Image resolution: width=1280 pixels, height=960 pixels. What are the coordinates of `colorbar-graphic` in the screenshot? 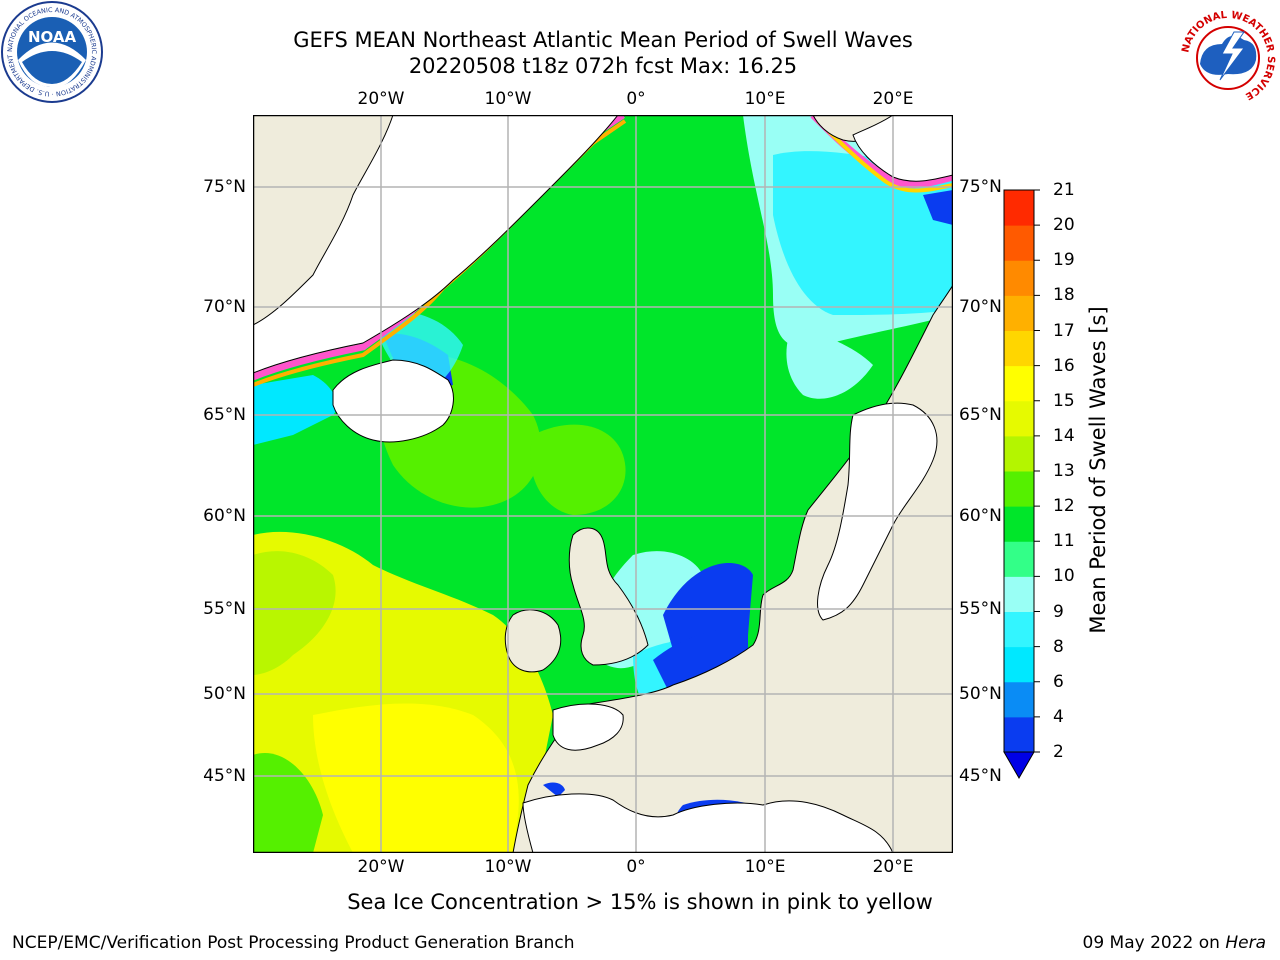 It's located at (1021, 484).